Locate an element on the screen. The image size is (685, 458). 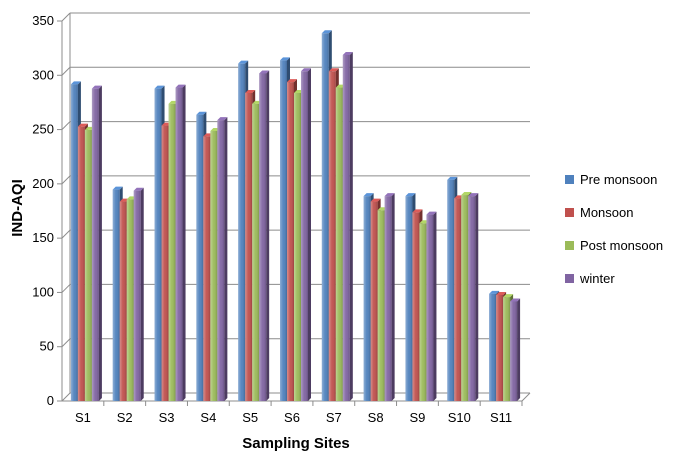
x-tick-label: S6 is located at coordinates (292, 417).